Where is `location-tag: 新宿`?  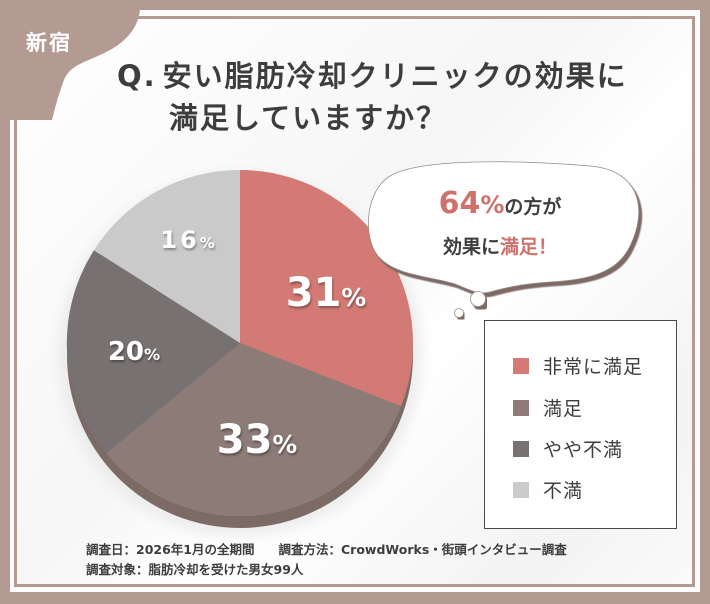
location-tag: 新宿 is located at coordinates (49, 43).